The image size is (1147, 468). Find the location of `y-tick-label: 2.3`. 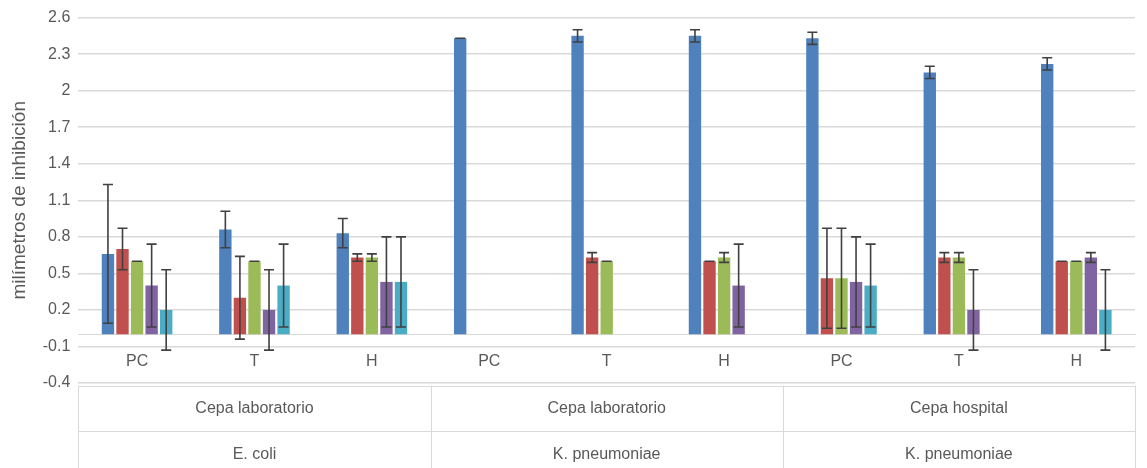

y-tick-label: 2.3 is located at coordinates (59, 53).